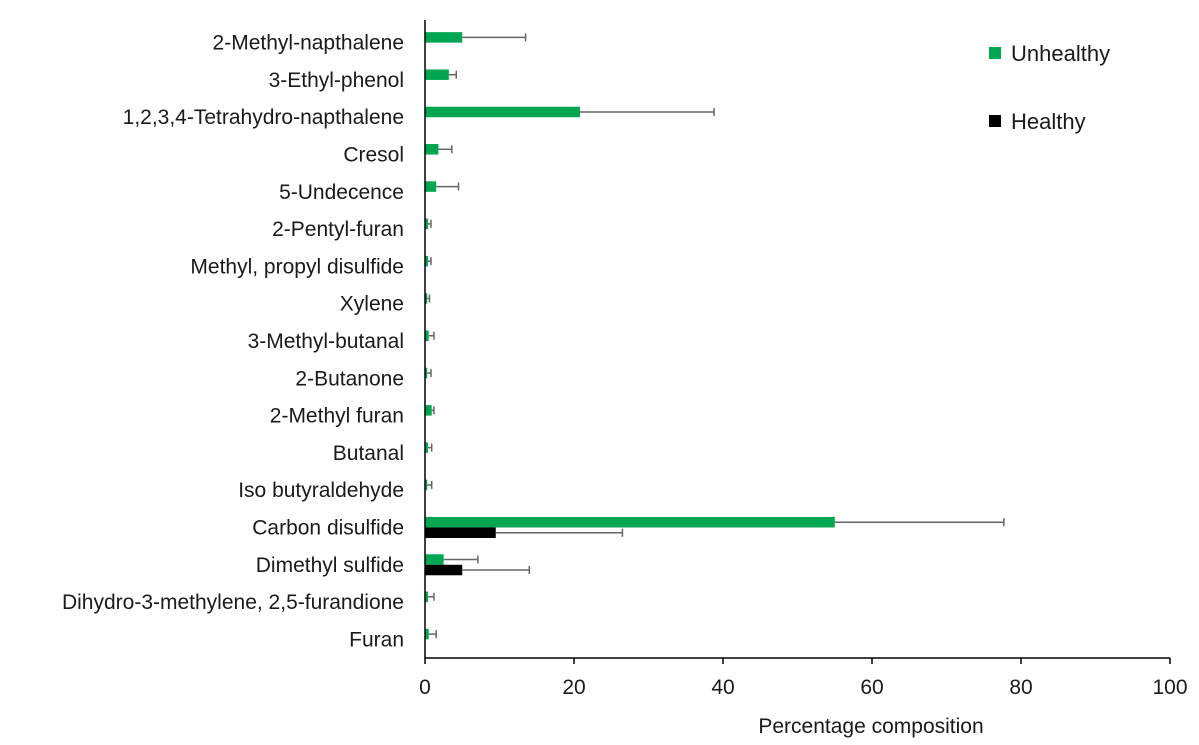 The image size is (1199, 745). Describe the element at coordinates (1020, 687) in the screenshot. I see `x-tick-label: 80` at that location.